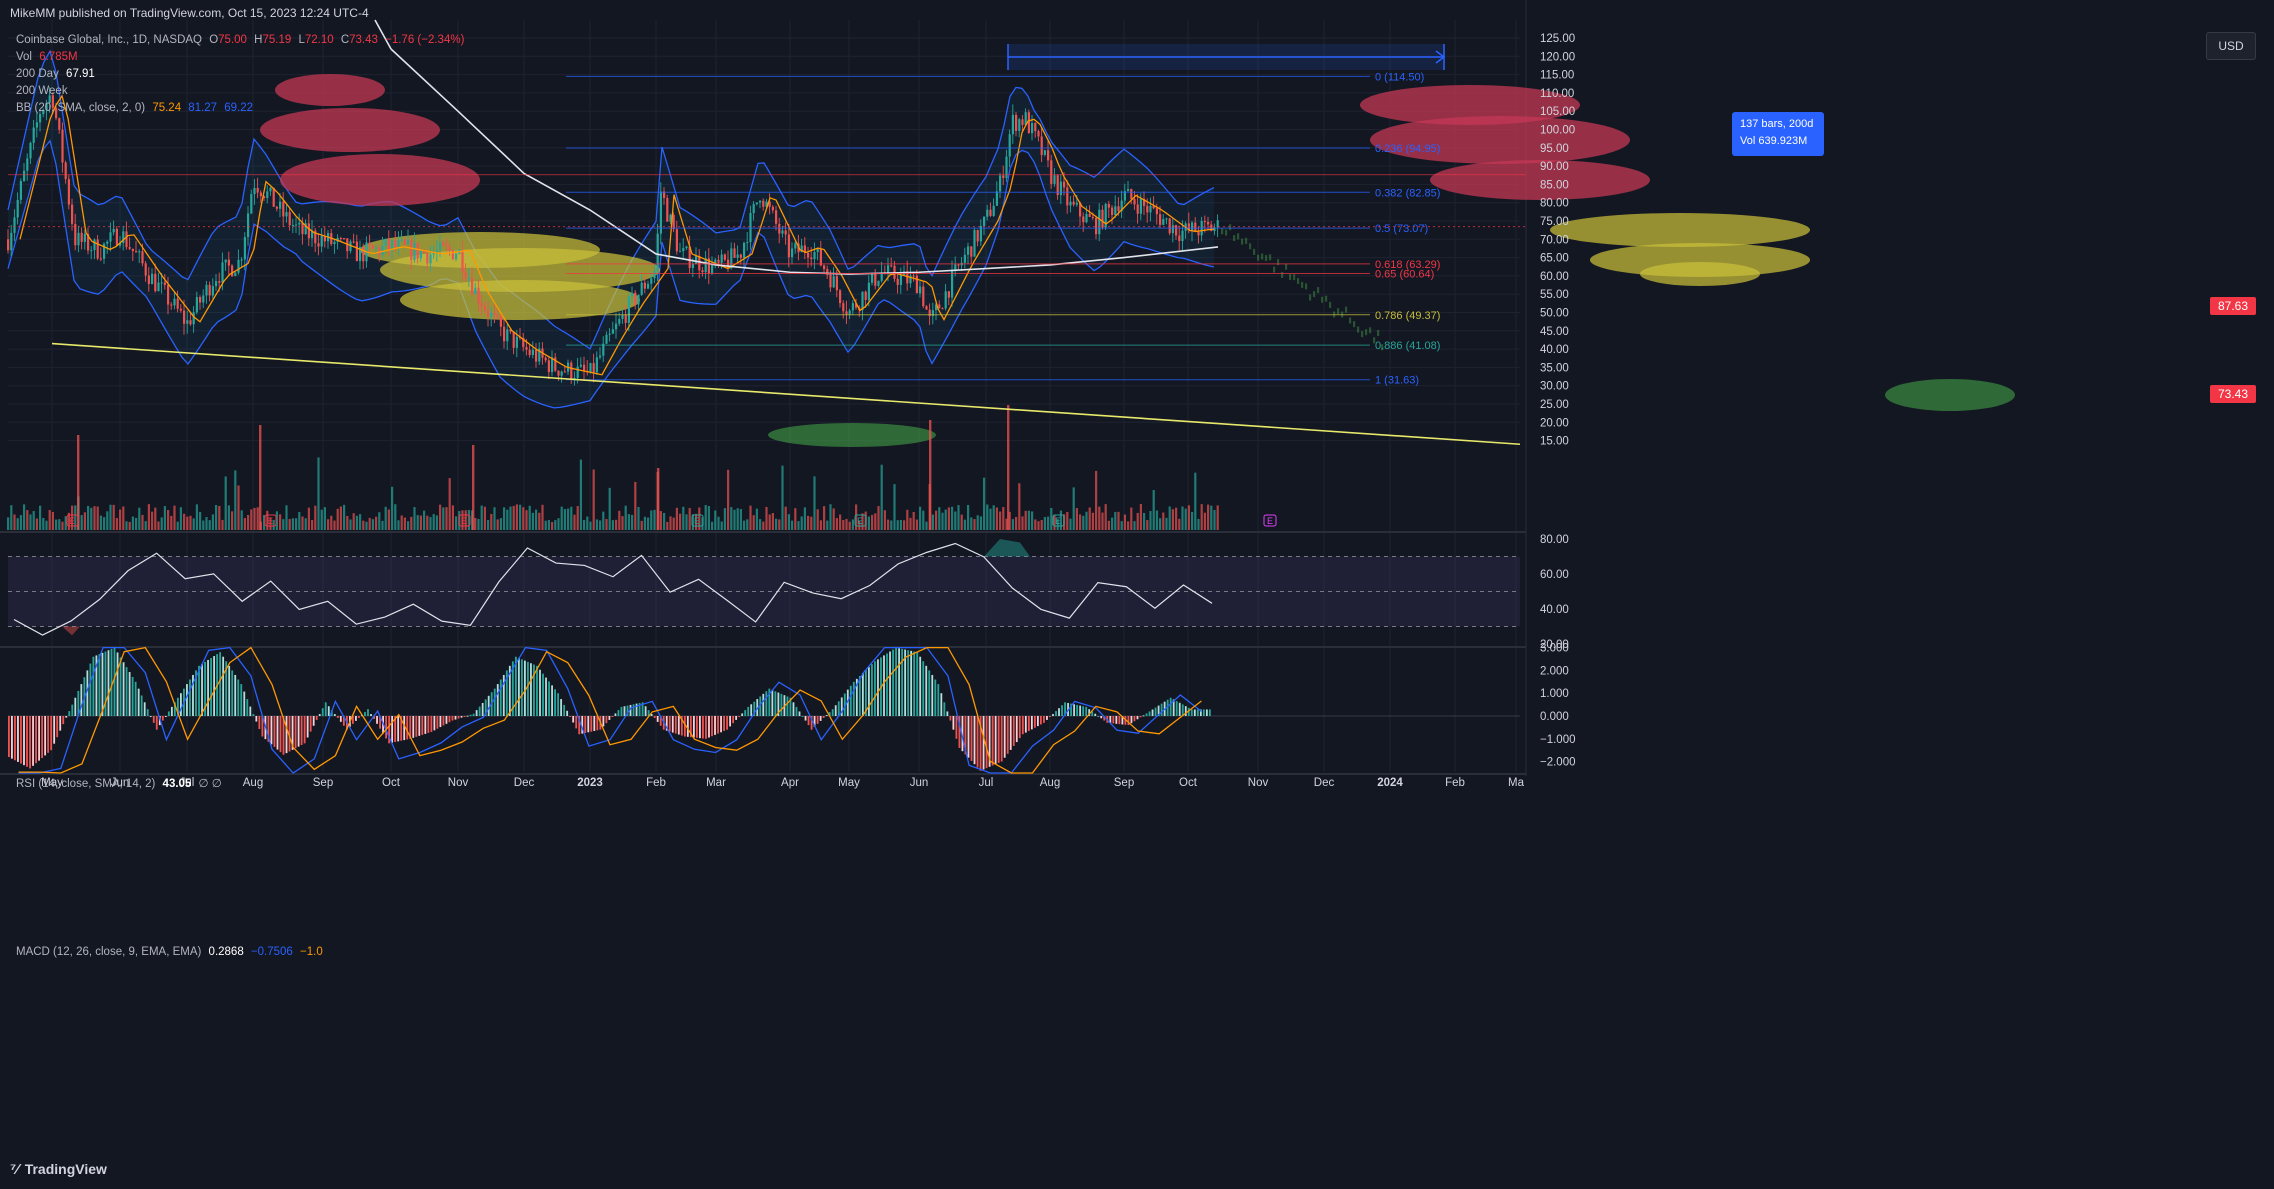 The height and width of the screenshot is (1189, 2274). I want to click on currency-button: USD, so click(2231, 46).